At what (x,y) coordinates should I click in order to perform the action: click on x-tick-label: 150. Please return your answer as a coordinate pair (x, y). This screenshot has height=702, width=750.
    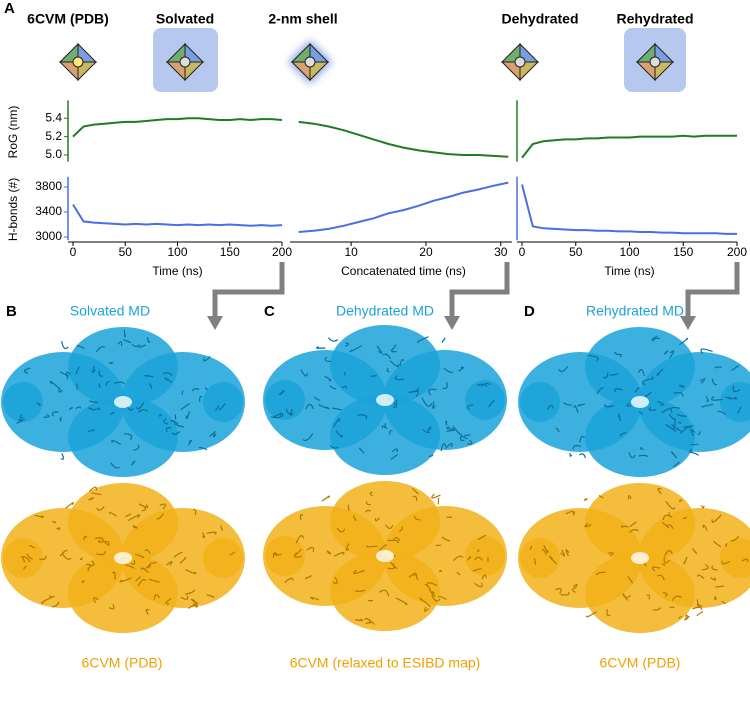
    Looking at the image, I should click on (230, 252).